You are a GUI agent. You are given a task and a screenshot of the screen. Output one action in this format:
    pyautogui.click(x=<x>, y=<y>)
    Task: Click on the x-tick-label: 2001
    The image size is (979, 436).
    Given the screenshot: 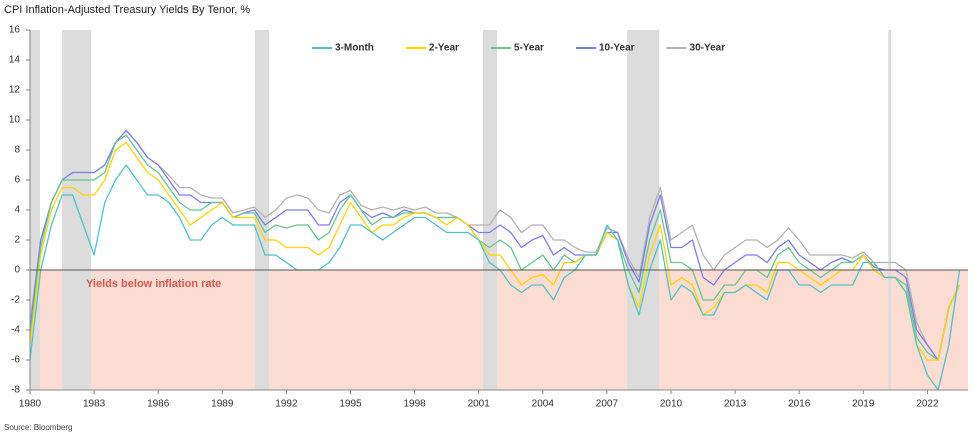 What is the action you would take?
    pyautogui.click(x=479, y=404)
    